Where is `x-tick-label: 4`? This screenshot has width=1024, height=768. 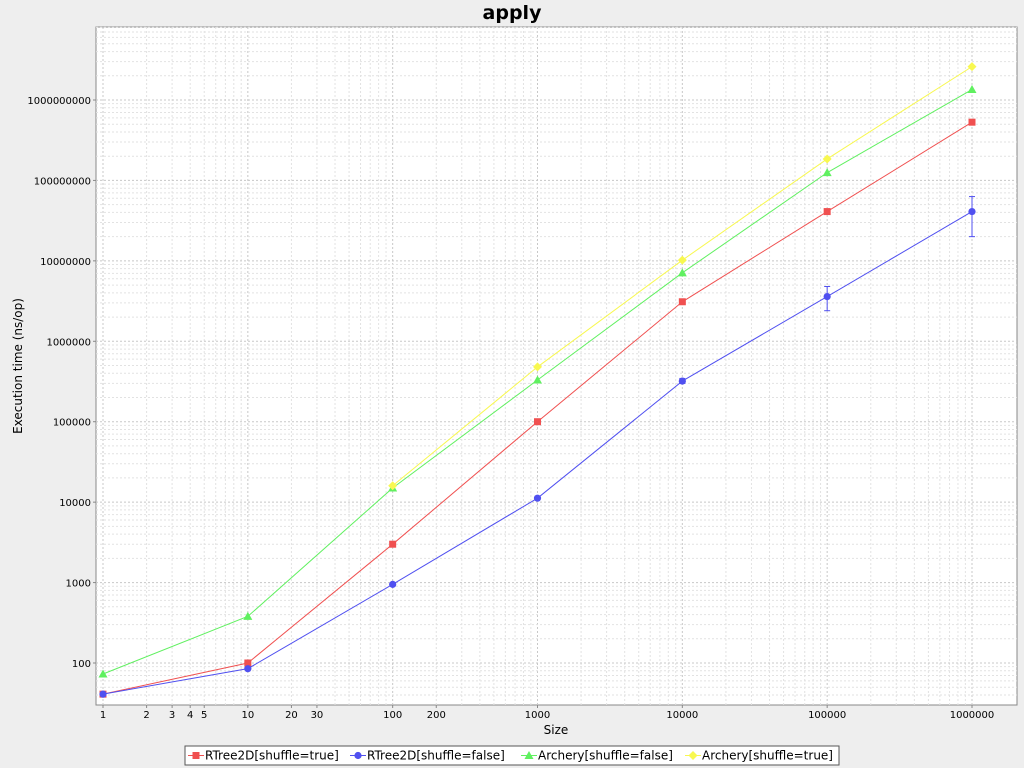 x-tick-label: 4 is located at coordinates (190, 715).